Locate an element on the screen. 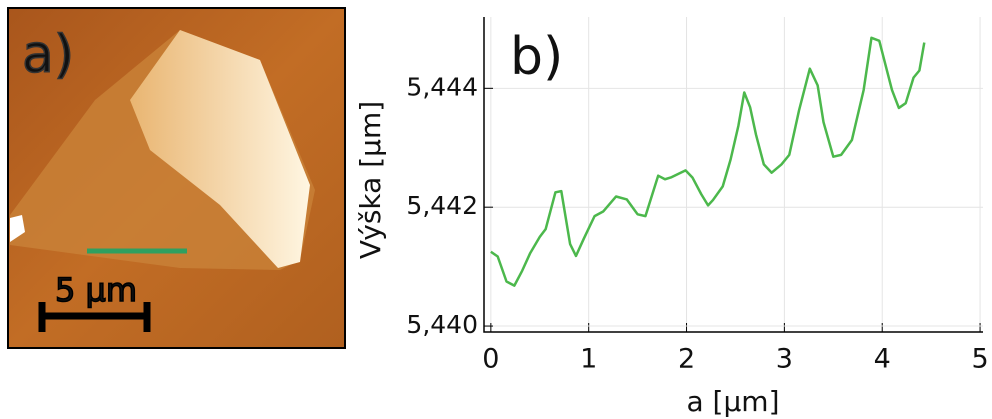 The image size is (992, 419). scale-bar-label: 5 µm is located at coordinates (96, 290).